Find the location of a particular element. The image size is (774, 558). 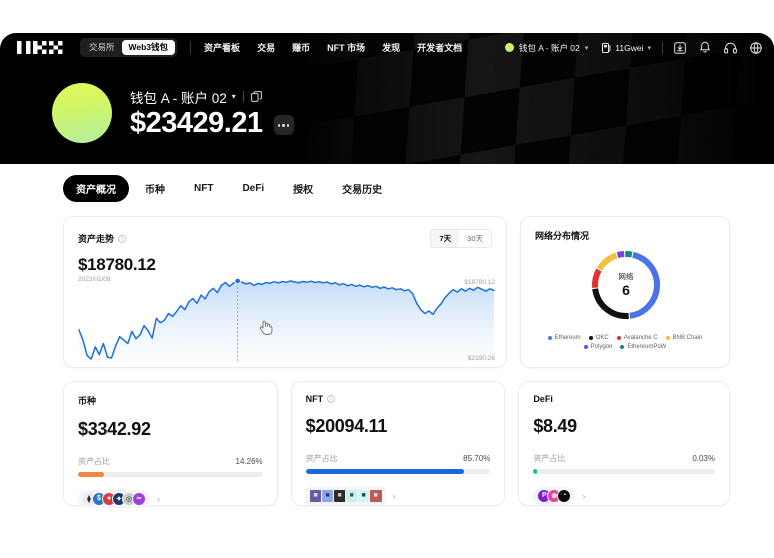

hero-checker-pattern is located at coordinates (537, 98).